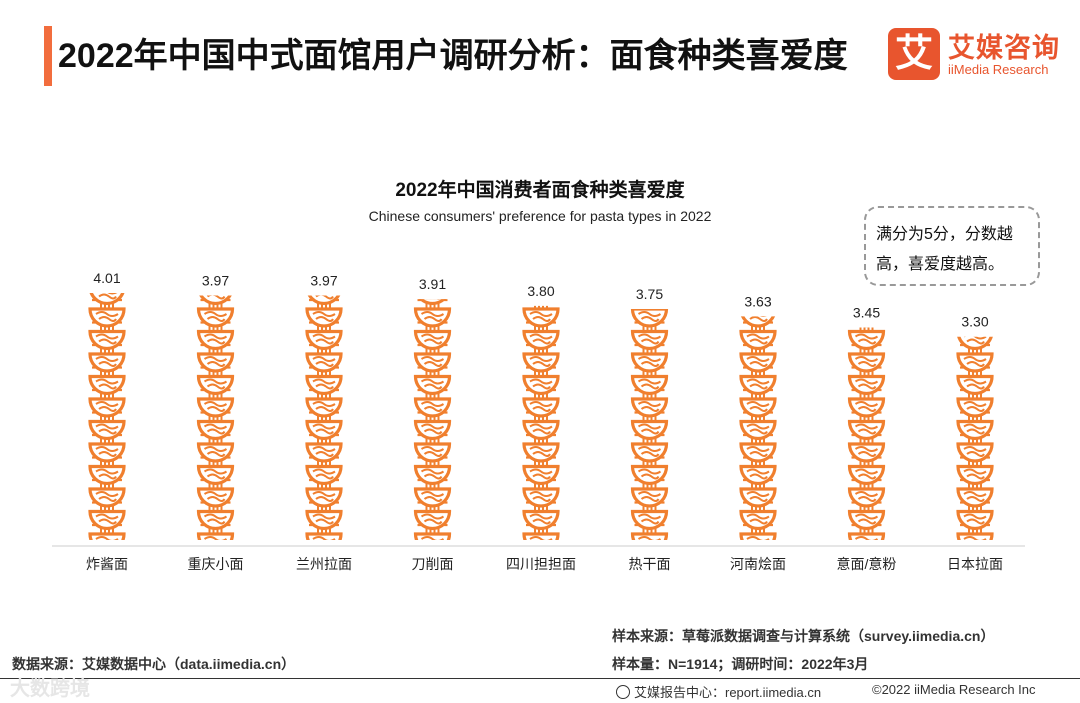 Image resolution: width=1080 pixels, height=703 pixels. What do you see at coordinates (803, 636) in the screenshot?
I see `sample-source: 样本来源：草莓派数据调查与计算系统（survey.iimedia.cn）` at bounding box center [803, 636].